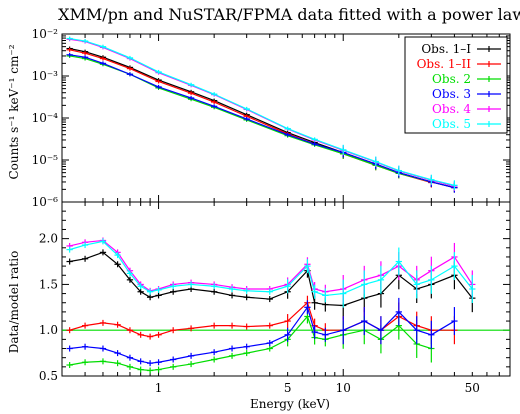 The width and height of the screenshot is (520, 414). Describe the element at coordinates (288, 388) in the screenshot. I see `x-tick-label: 5` at that location.